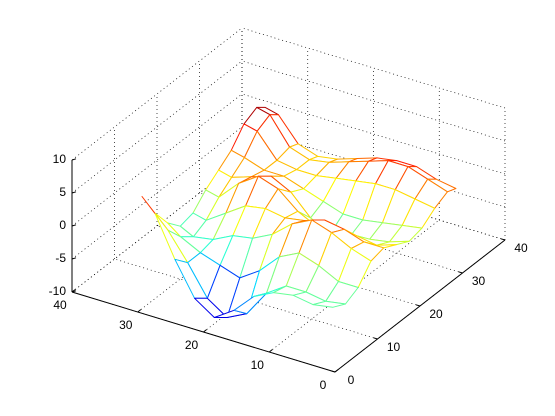 Image resolution: width=555 pixels, height=416 pixels. What do you see at coordinates (60, 159) in the screenshot?
I see `z-tick-label: 10` at bounding box center [60, 159].